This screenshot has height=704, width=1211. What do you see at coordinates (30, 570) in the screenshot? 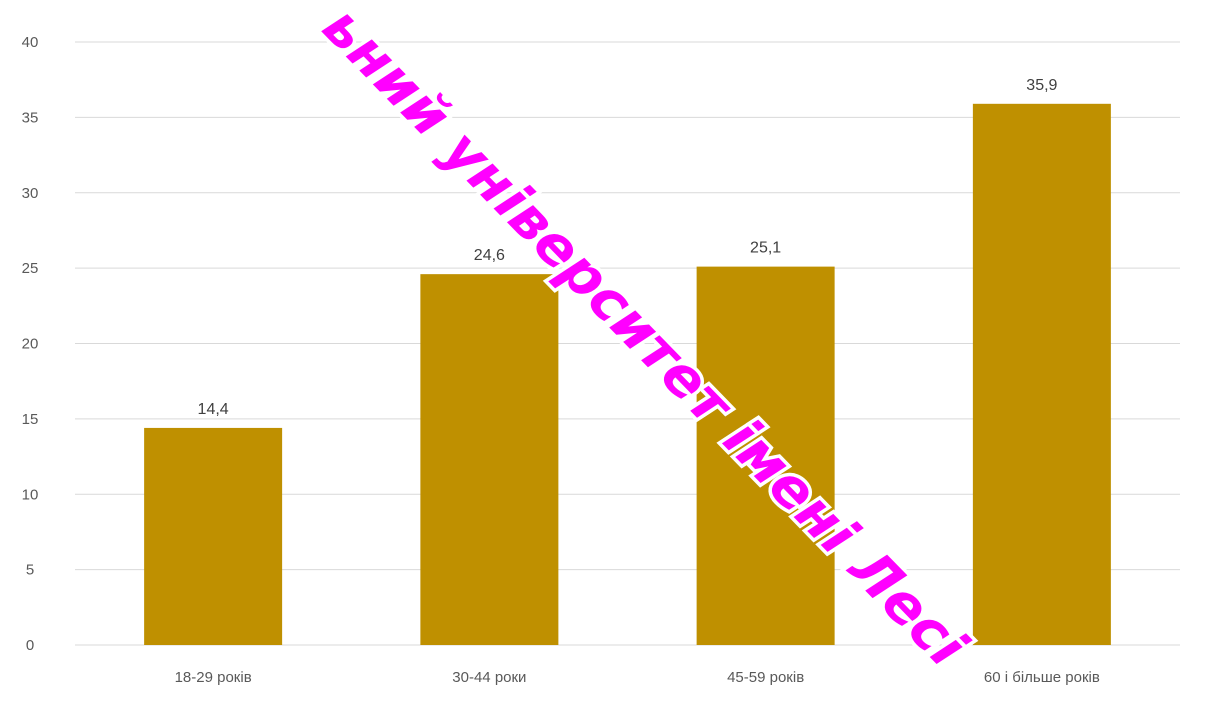
I see `y-tick-label: 5` at bounding box center [30, 570].